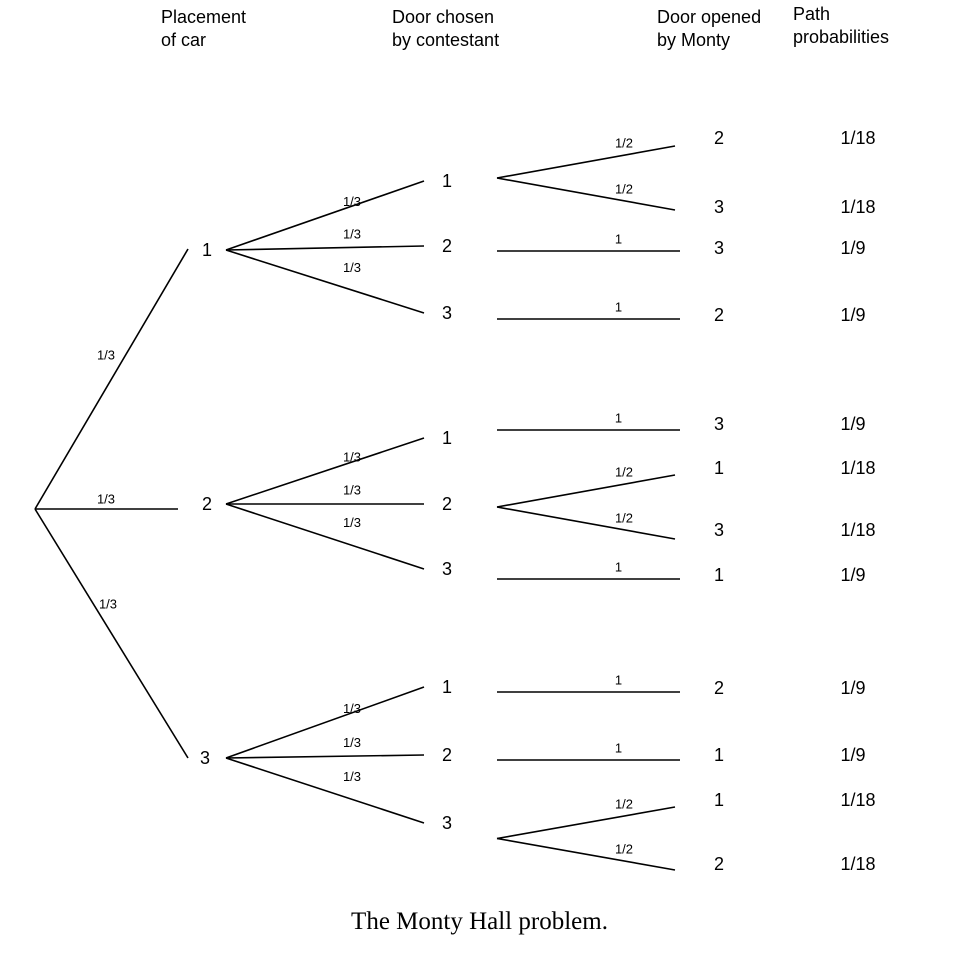  Describe the element at coordinates (207, 504) in the screenshot. I see `car-node: 2` at that location.